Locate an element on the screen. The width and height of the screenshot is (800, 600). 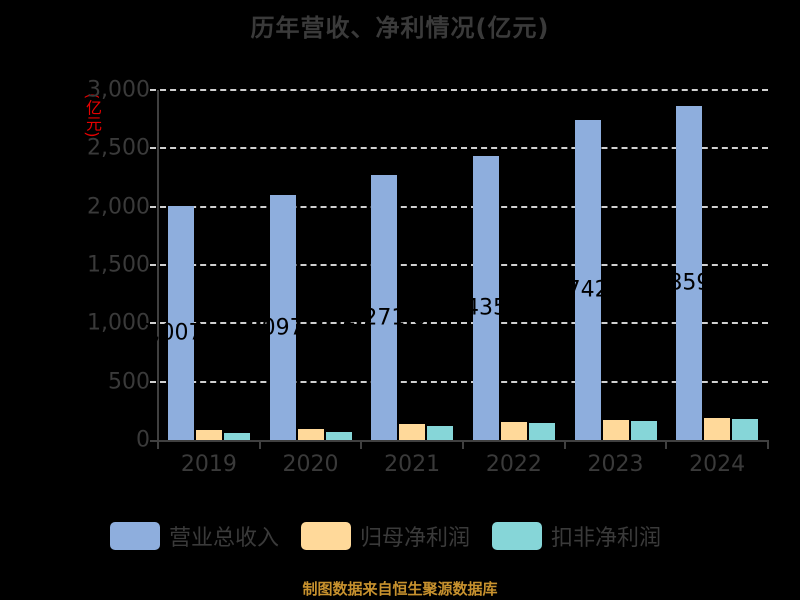
bar-2019-np is located at coordinates (209, 434).